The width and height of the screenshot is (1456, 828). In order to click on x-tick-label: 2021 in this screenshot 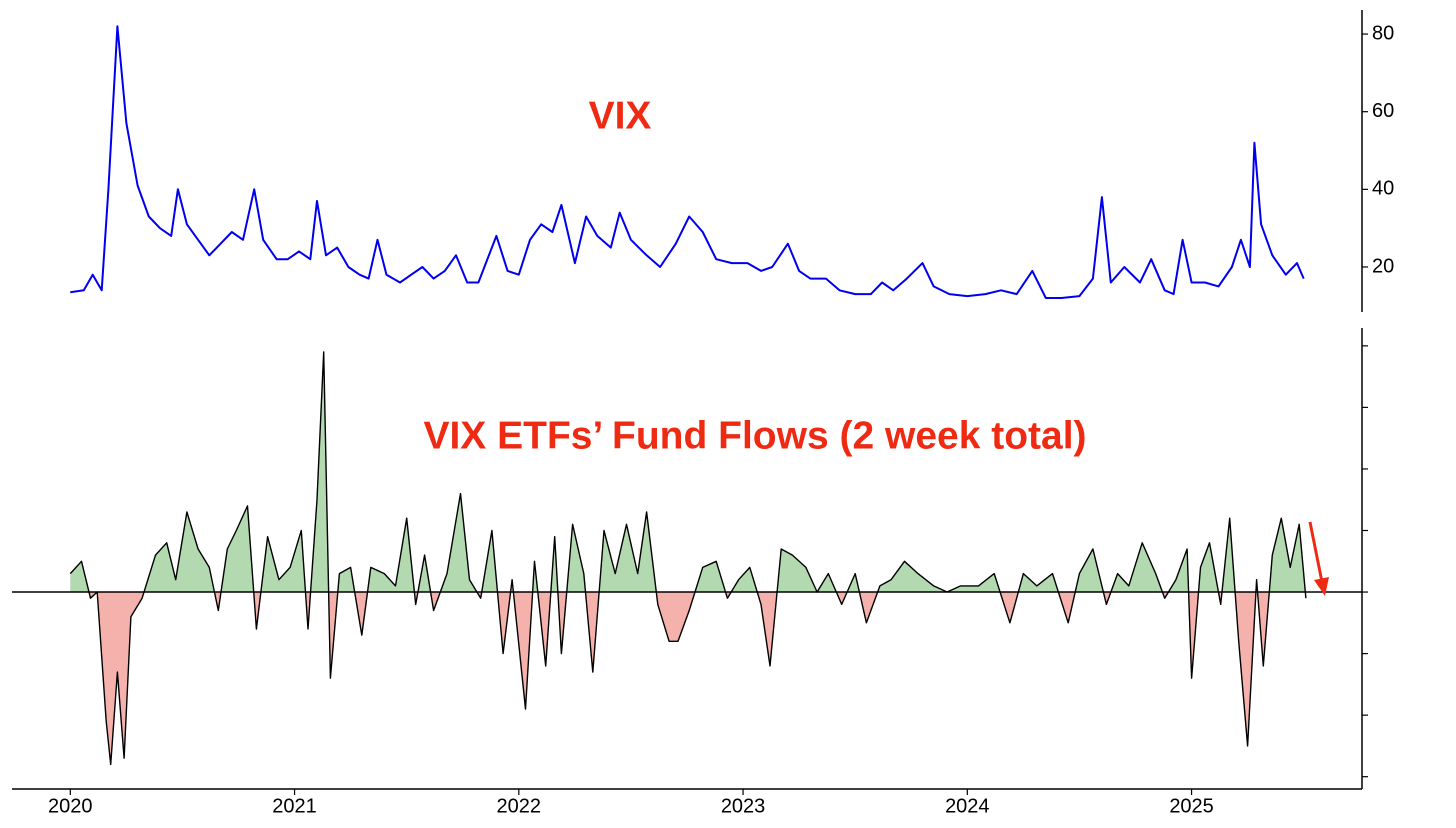, I will do `click(294, 806)`.